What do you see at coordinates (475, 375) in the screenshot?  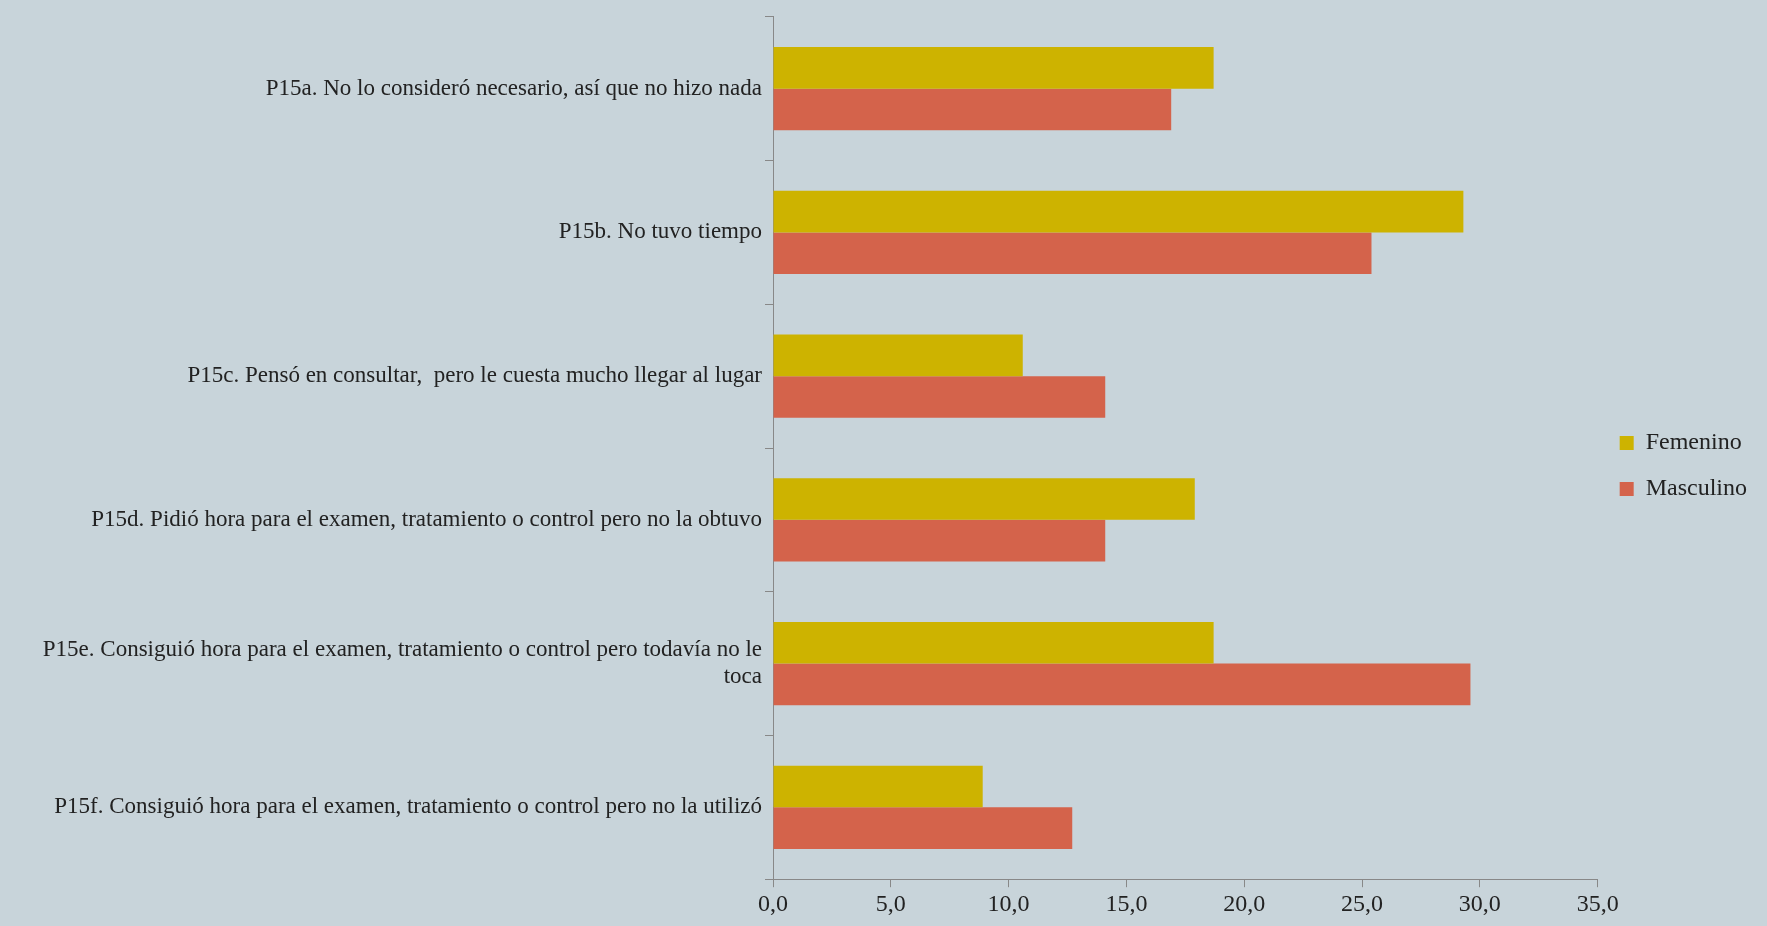 I see `y-tick-label: P15c. Pensó en consultar, pero le cuesta mucho llegar al lugar` at bounding box center [475, 375].